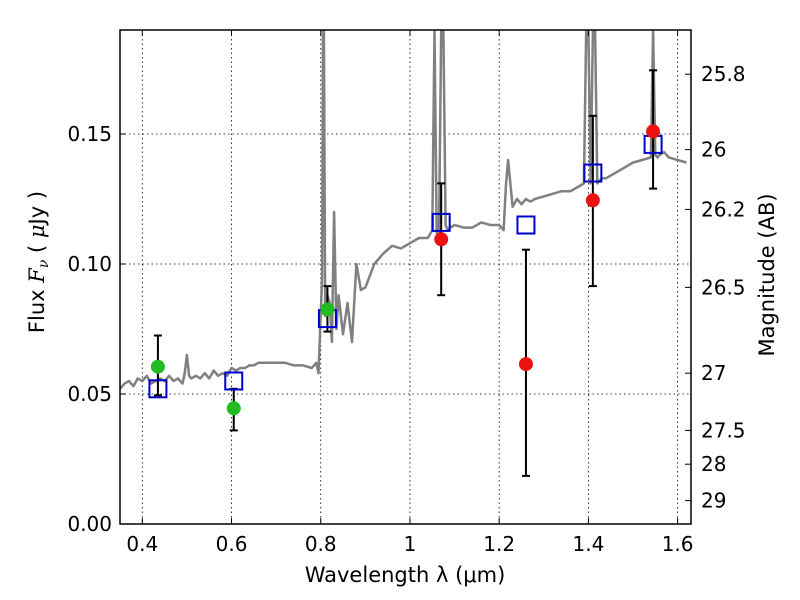 Image resolution: width=800 pixels, height=600 pixels. Describe the element at coordinates (232, 544) in the screenshot. I see `x-tick-label: 0.6` at that location.